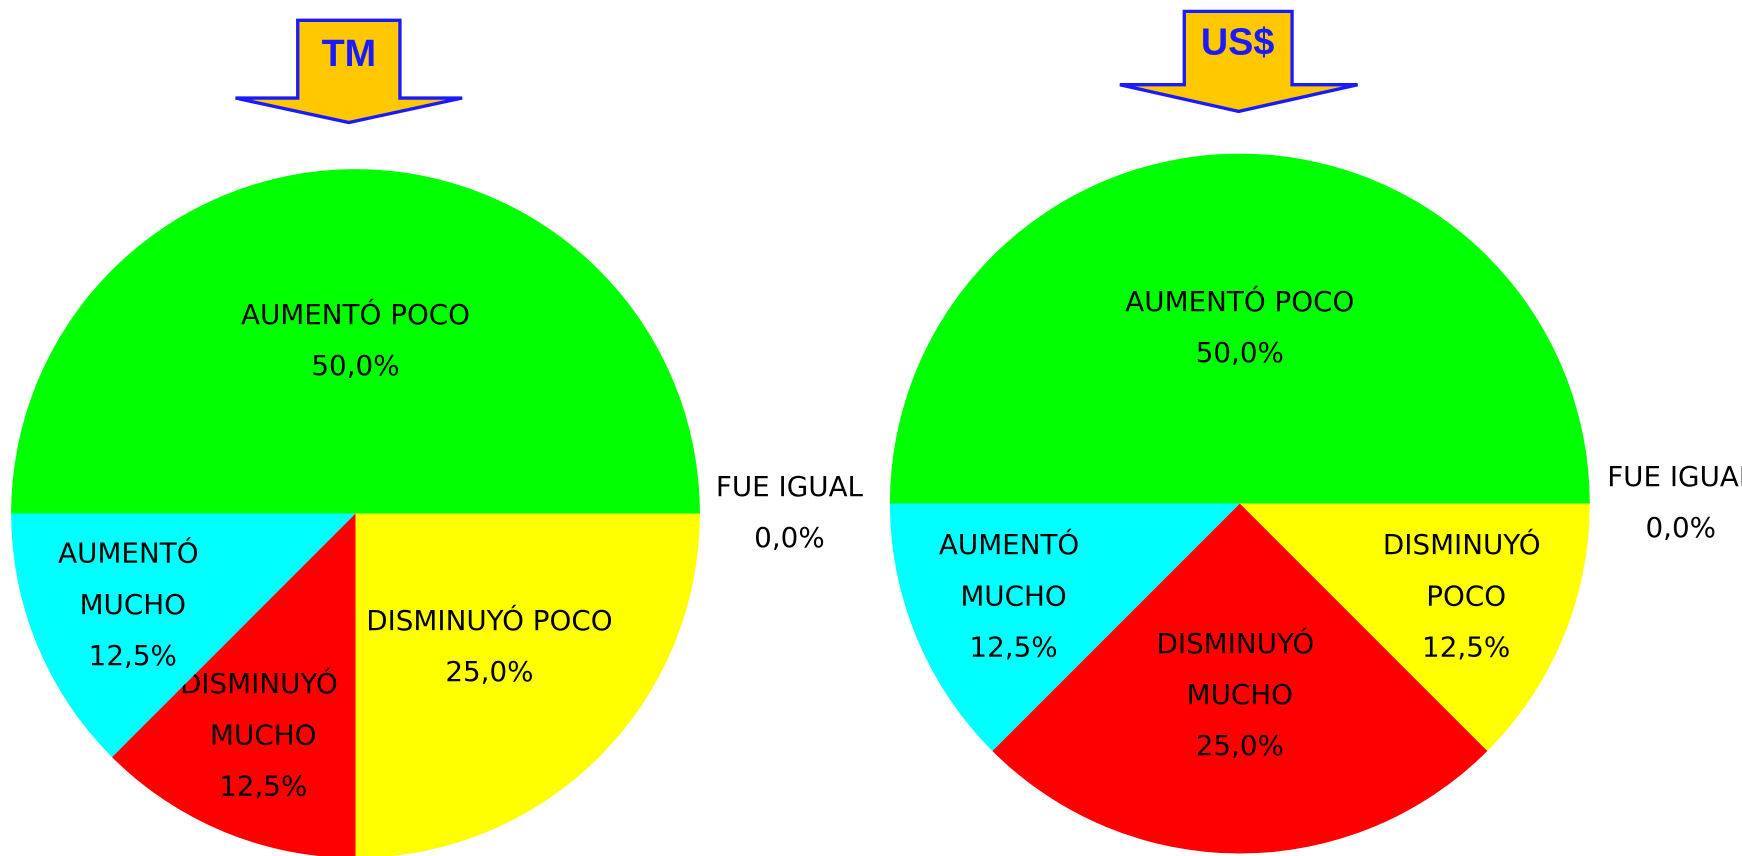 The height and width of the screenshot is (856, 1742). What do you see at coordinates (1237, 43) in the screenshot?
I see `chart-title: US$` at bounding box center [1237, 43].